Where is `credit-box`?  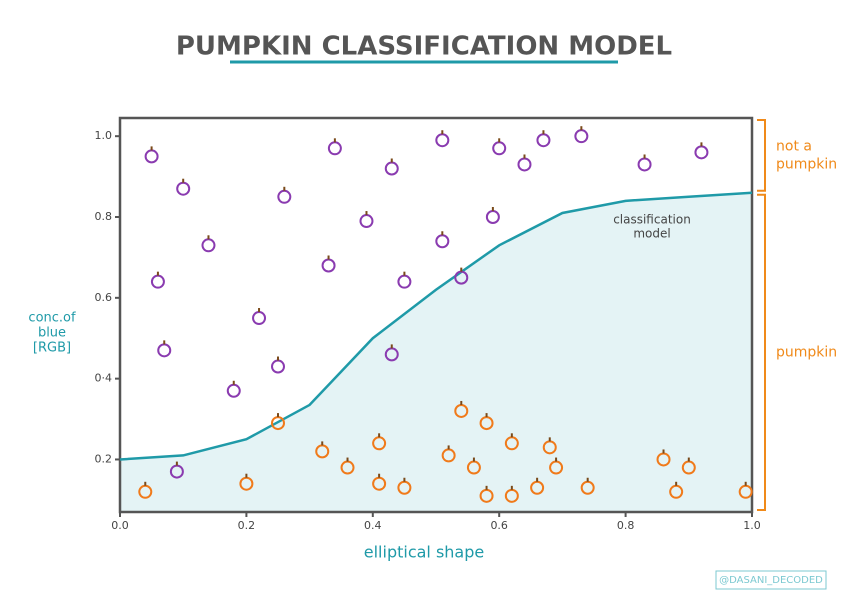 credit-box is located at coordinates (771, 580).